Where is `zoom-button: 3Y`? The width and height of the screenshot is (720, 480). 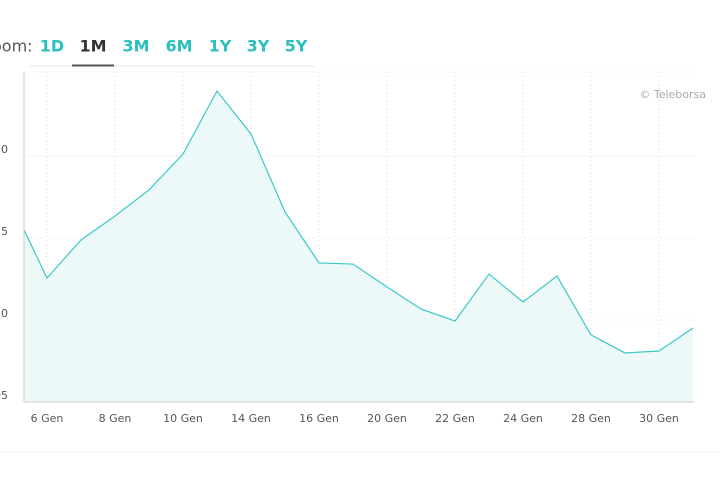 zoom-button: 3Y is located at coordinates (258, 46).